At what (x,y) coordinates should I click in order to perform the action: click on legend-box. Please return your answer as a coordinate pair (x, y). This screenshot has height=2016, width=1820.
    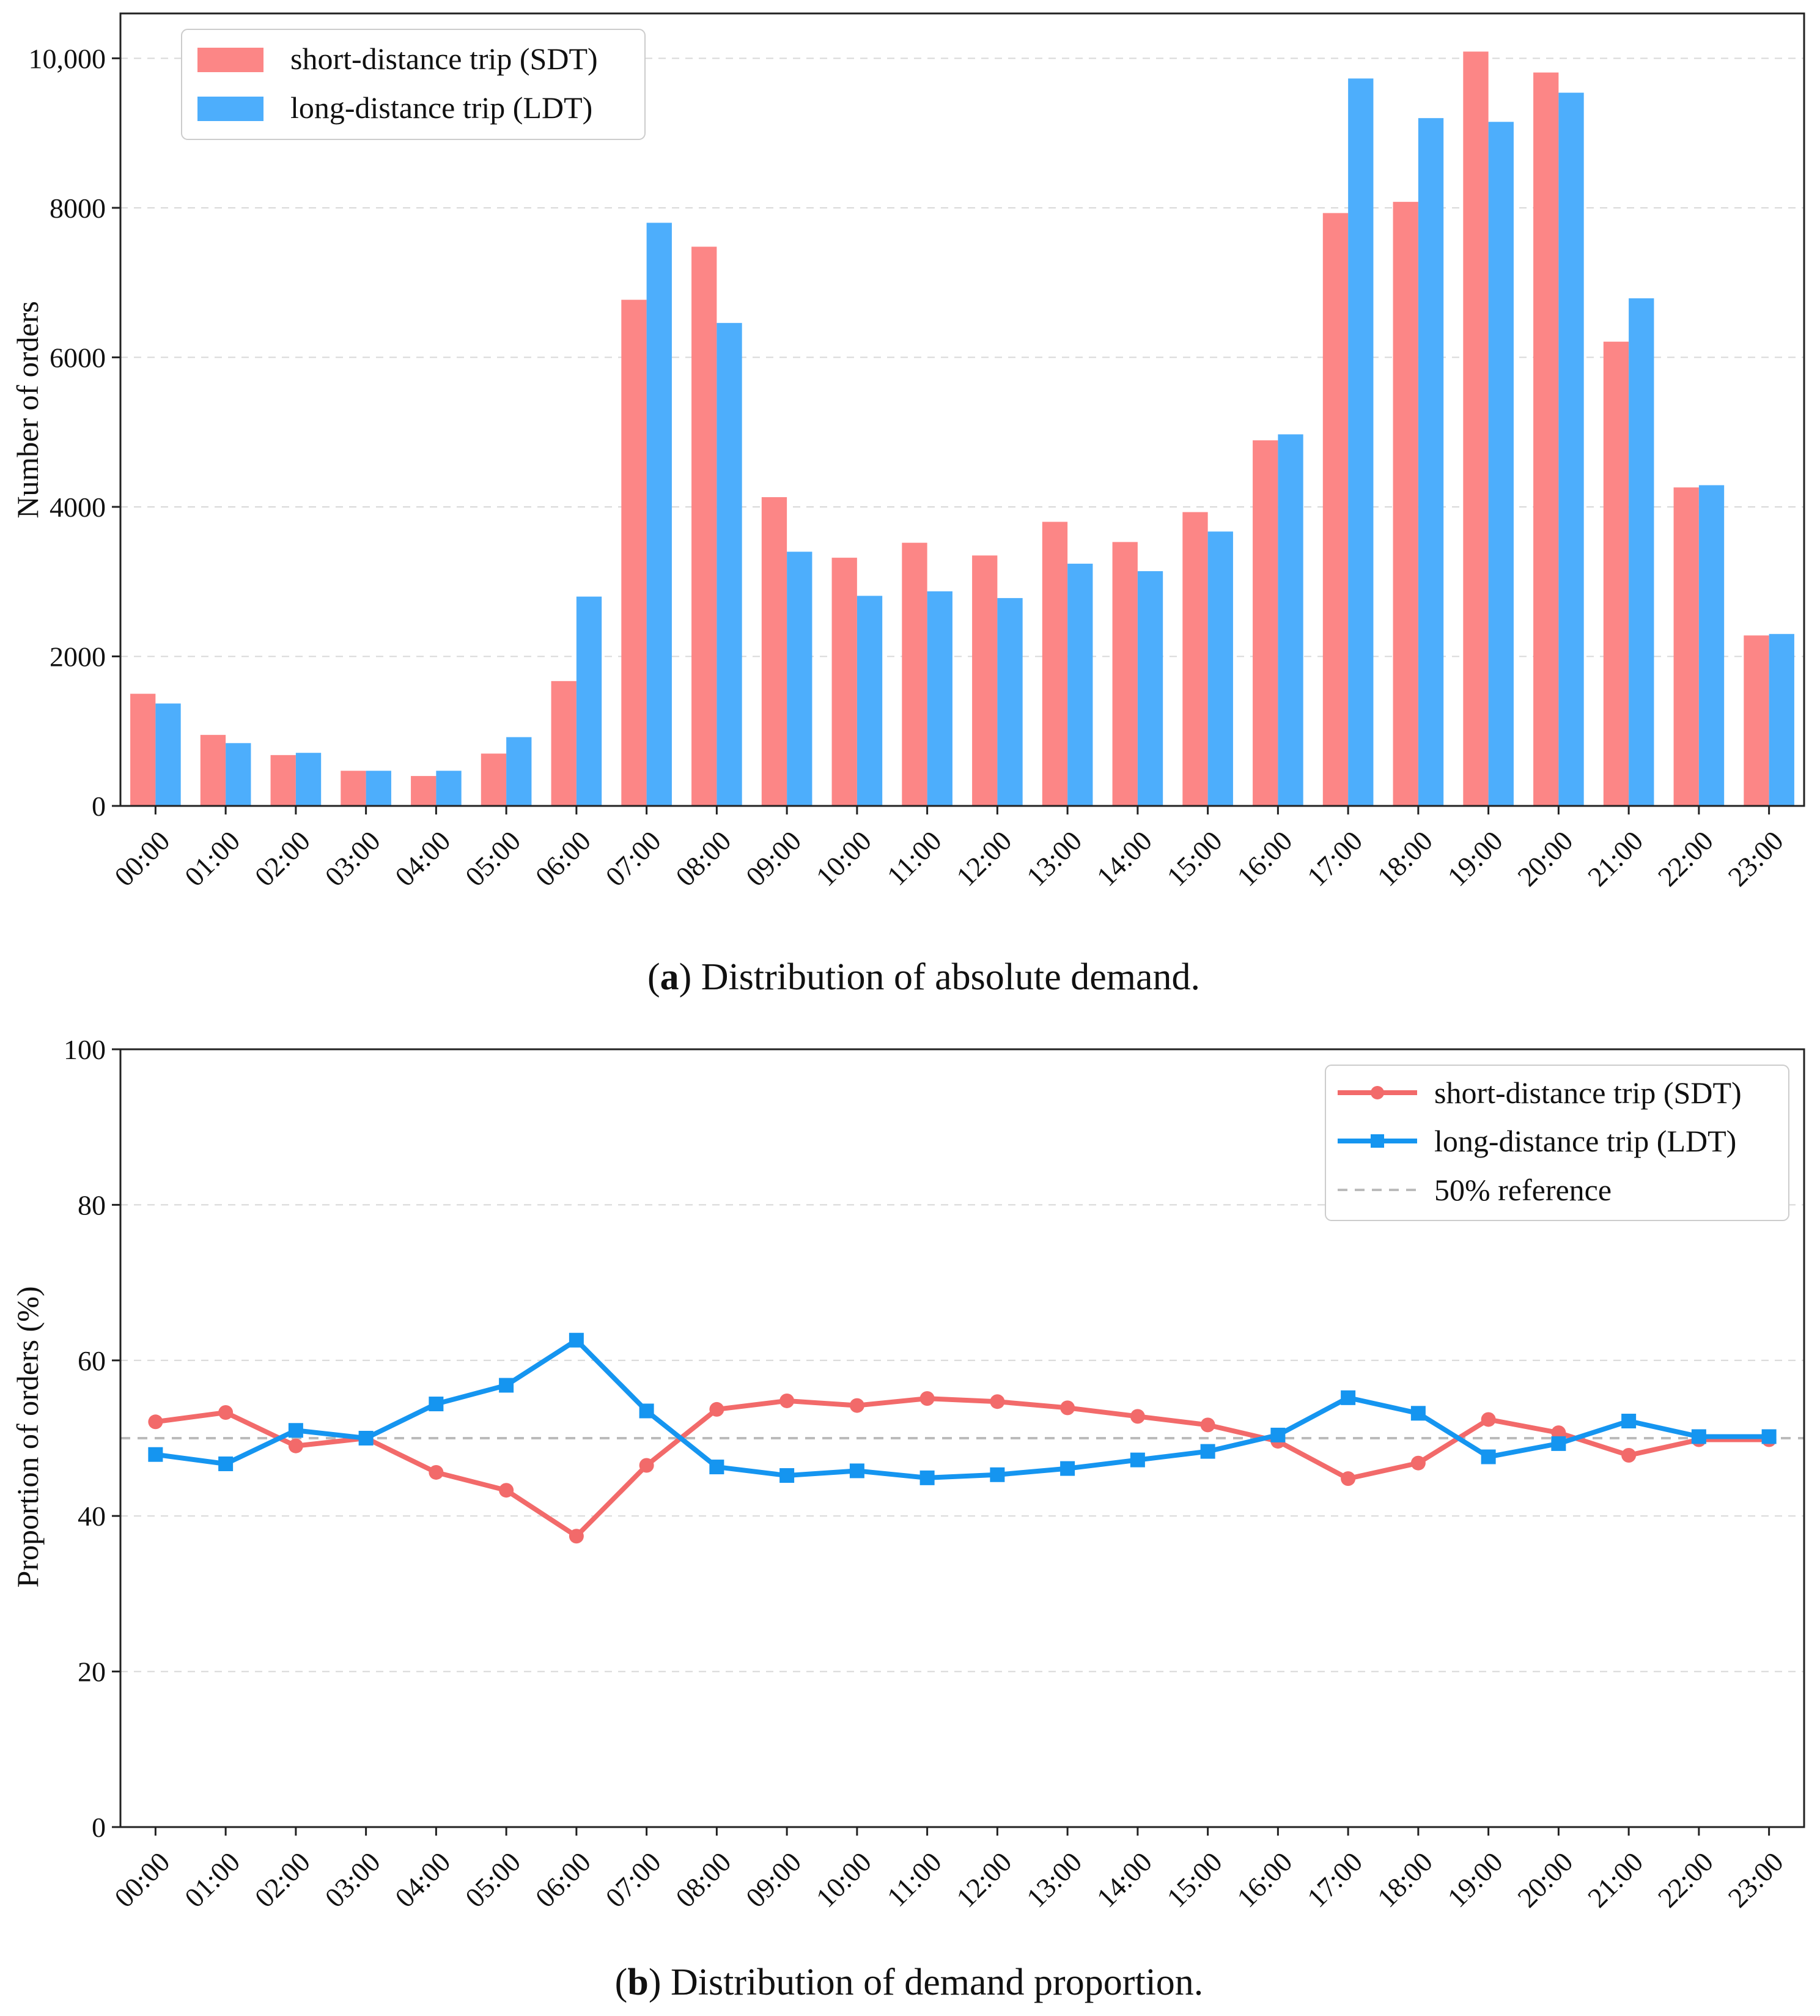
    Looking at the image, I should click on (413, 84).